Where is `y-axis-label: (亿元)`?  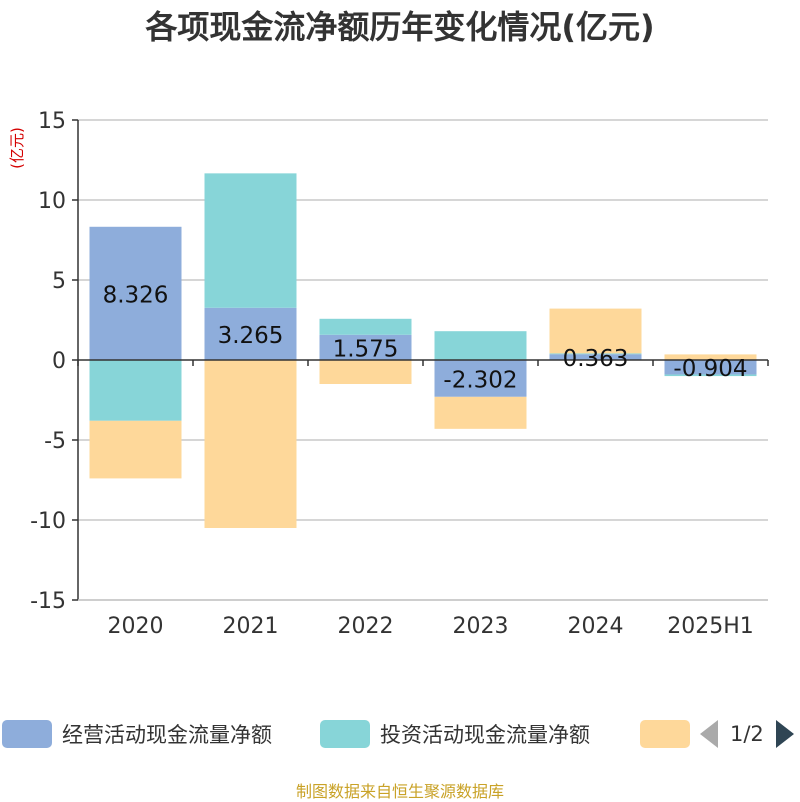
y-axis-label: (亿元) is located at coordinates (17, 148).